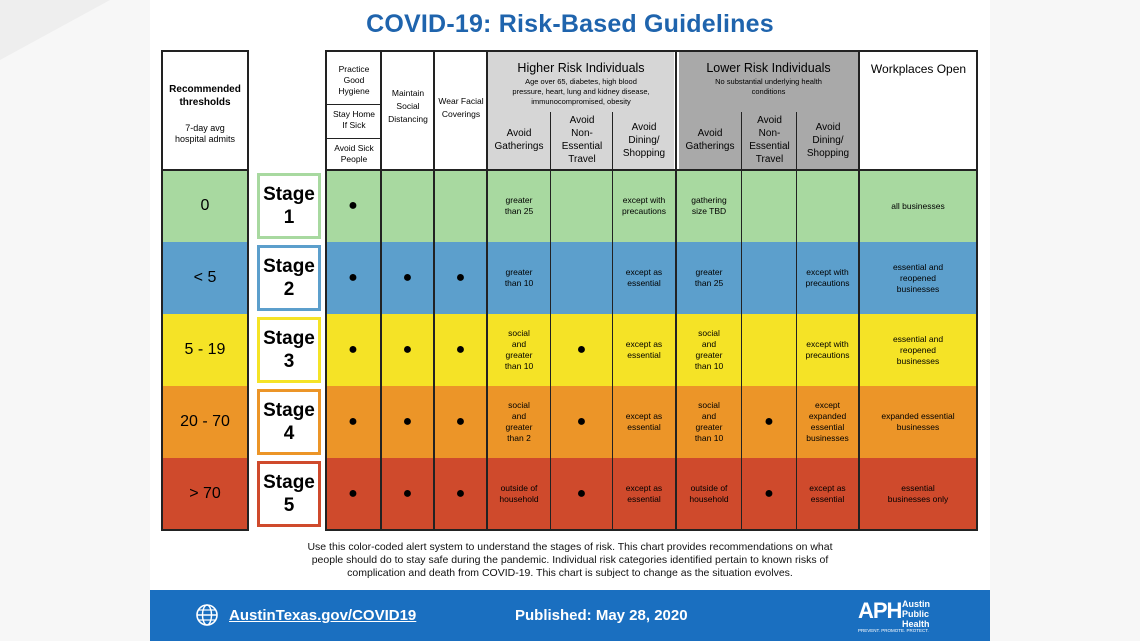  I want to click on corner-decoration, so click(55, 30).